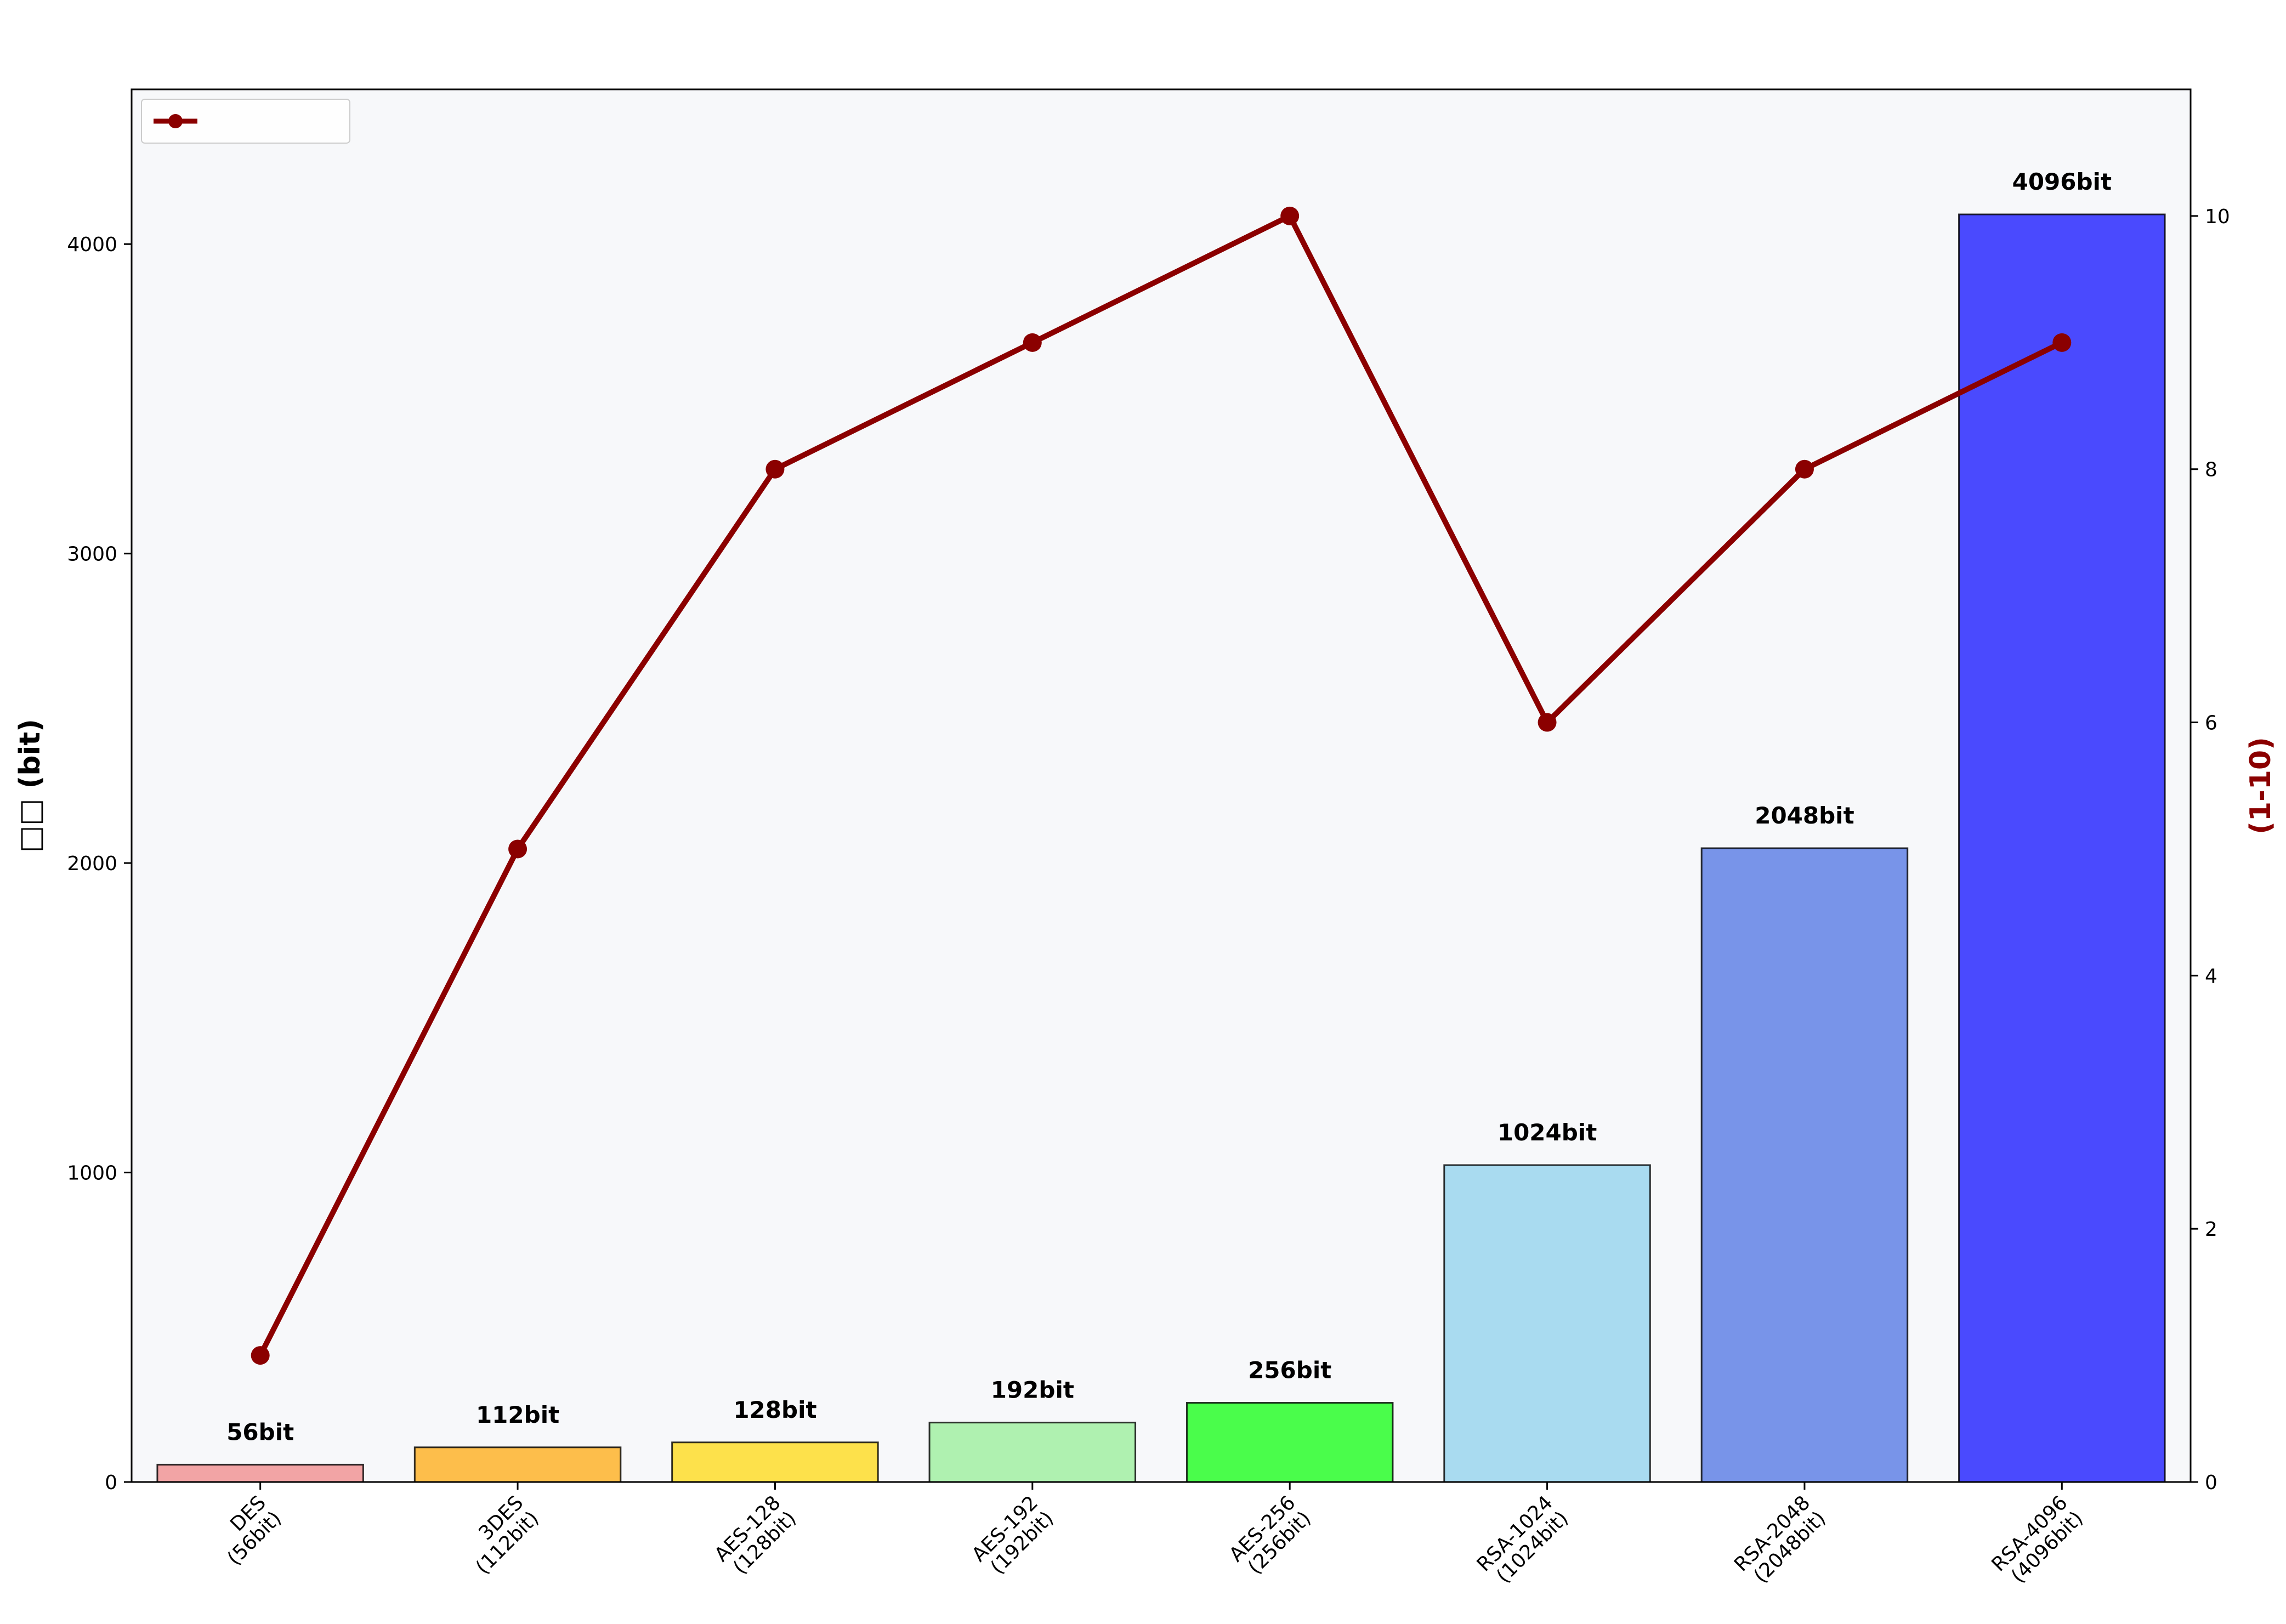 The height and width of the screenshot is (1624, 2286). Describe the element at coordinates (92, 245) in the screenshot. I see `y-tick-label-left: 4000` at that location.